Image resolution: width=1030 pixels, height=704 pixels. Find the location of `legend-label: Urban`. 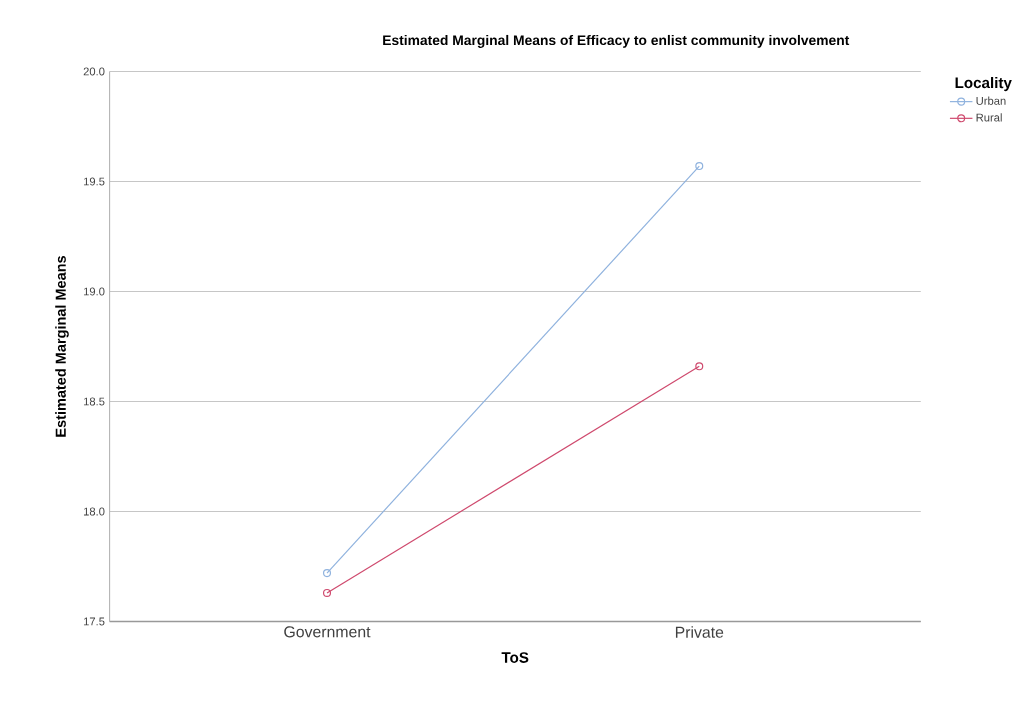

legend-label: Urban is located at coordinates (991, 100).